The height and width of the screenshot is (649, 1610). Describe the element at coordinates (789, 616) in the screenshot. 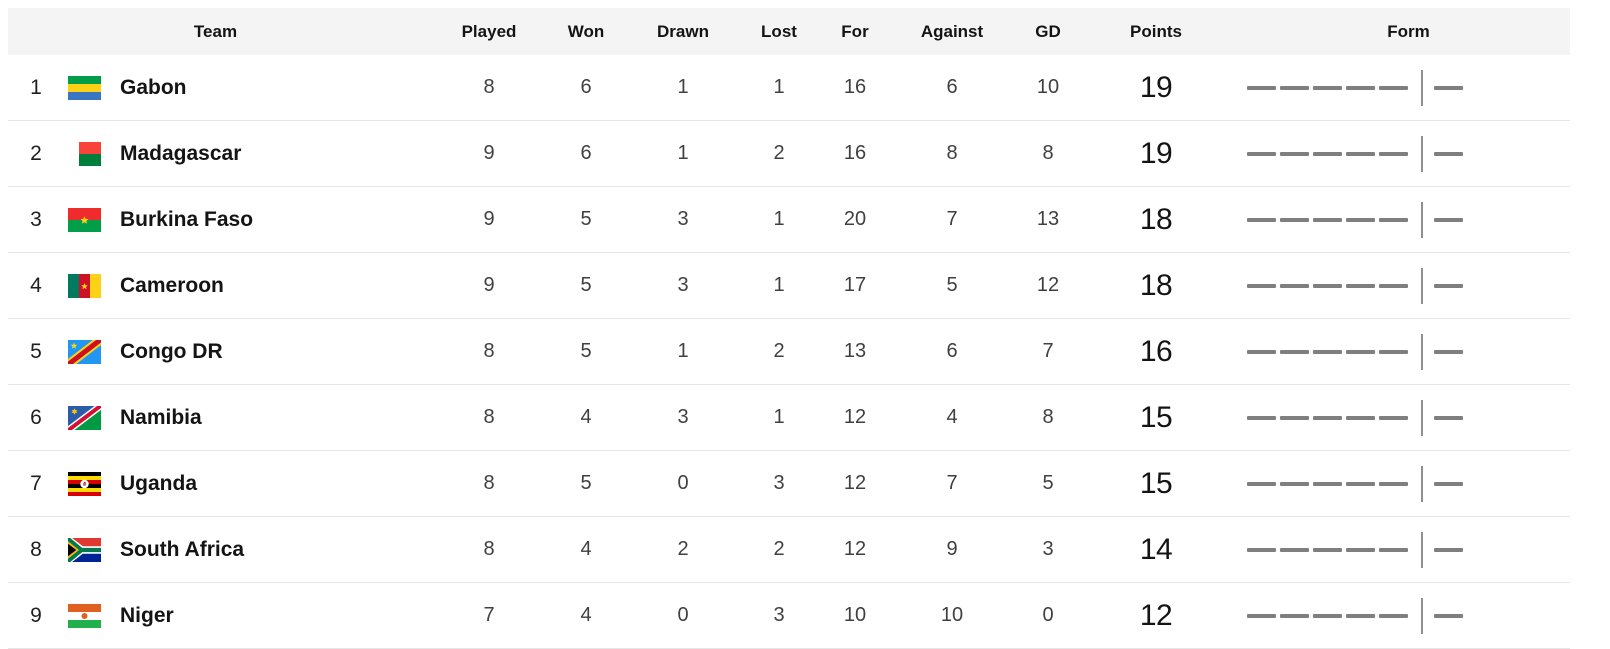

I see `table-row: 9 Niger 7 4 0 3 10 10 0 12` at that location.